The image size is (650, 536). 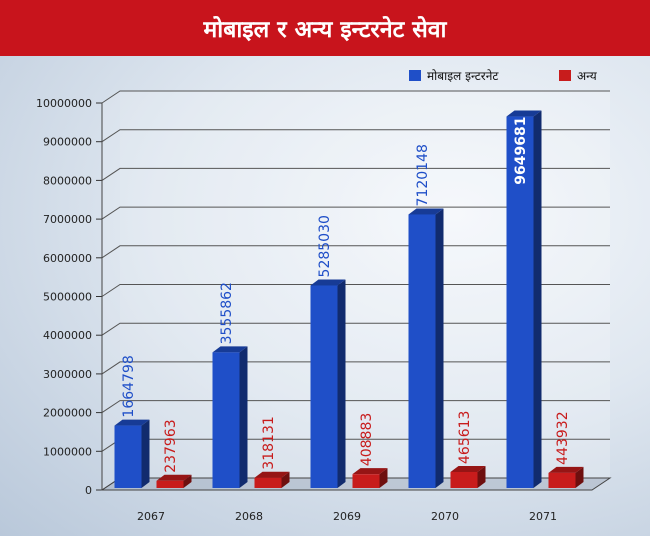 I want to click on y-tick-label: 6000000, so click(x=67, y=258).